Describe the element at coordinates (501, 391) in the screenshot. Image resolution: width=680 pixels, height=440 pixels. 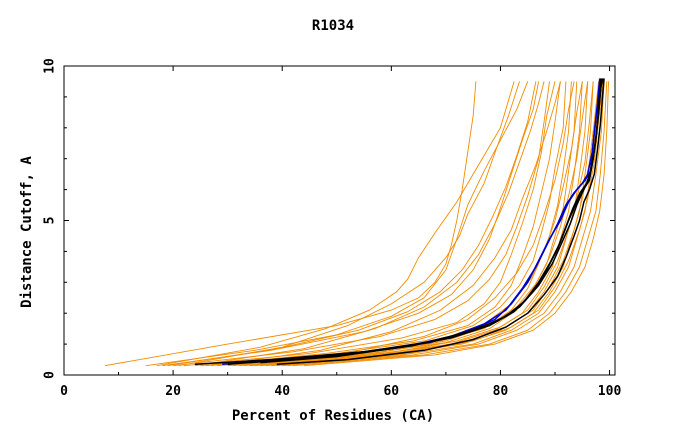
I see `x-tick-label-80: 80` at that location.